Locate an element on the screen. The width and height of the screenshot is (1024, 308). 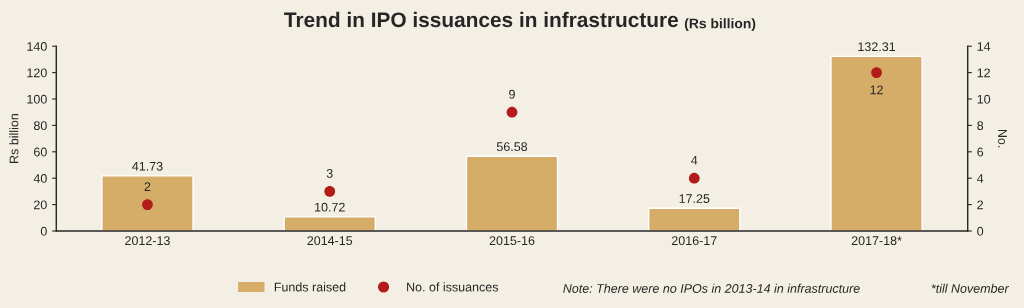
y2-tick-label: 12 is located at coordinates (983, 73).